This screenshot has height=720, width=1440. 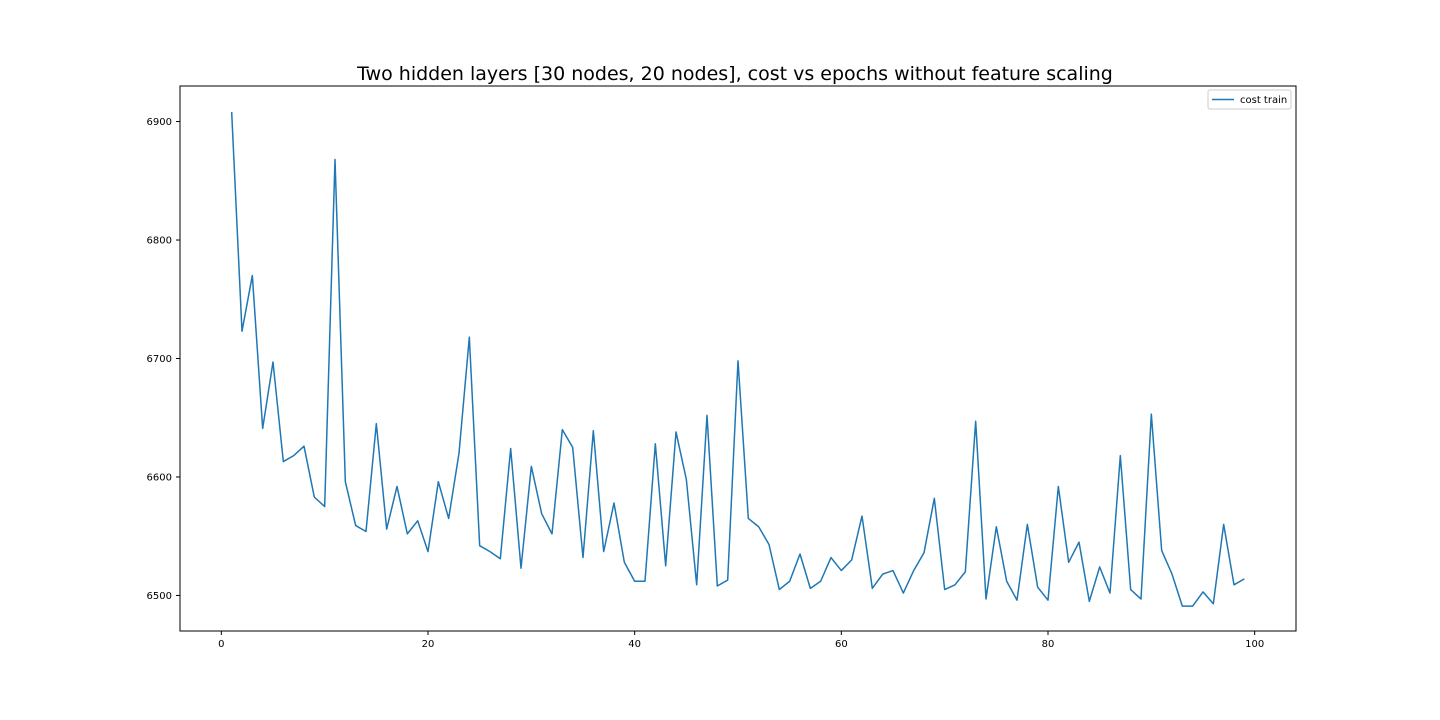 I want to click on x-tick-label-20: 20, so click(x=428, y=644).